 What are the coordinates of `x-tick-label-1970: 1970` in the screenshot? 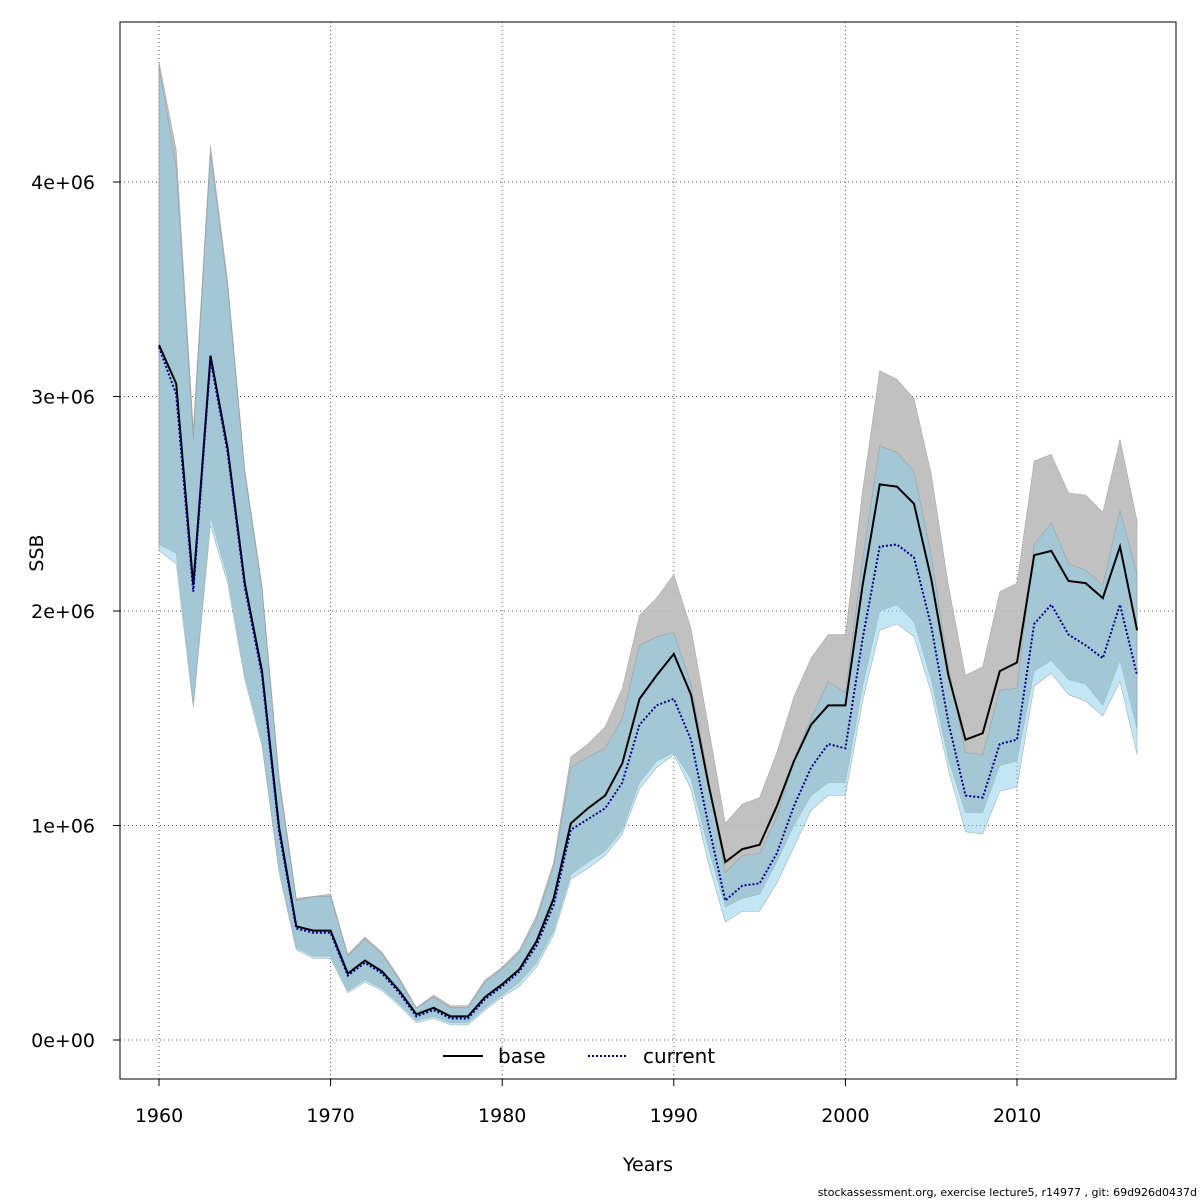 It's located at (330, 1116).